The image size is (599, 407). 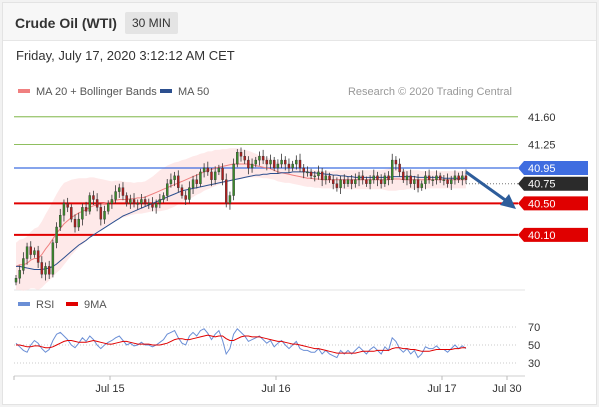 What do you see at coordinates (299, 22) in the screenshot?
I see `chart-header: Crude Oil (WTI) 30 MIN` at bounding box center [299, 22].